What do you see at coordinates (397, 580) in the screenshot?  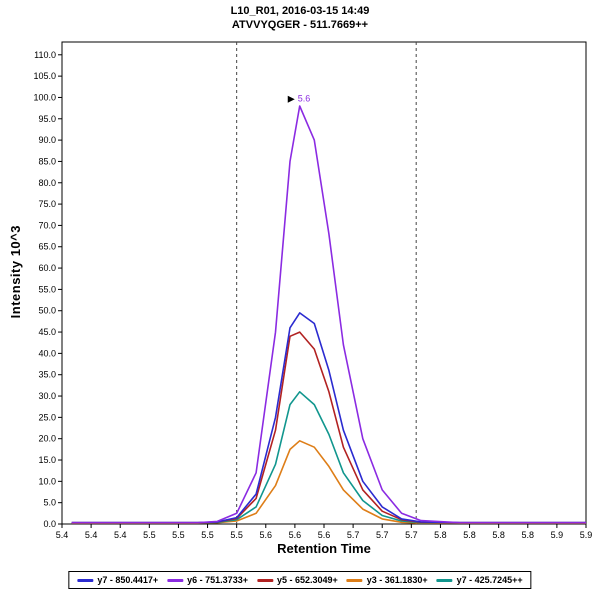 I see `legend-label: y3 - 361.1830+` at bounding box center [397, 580].